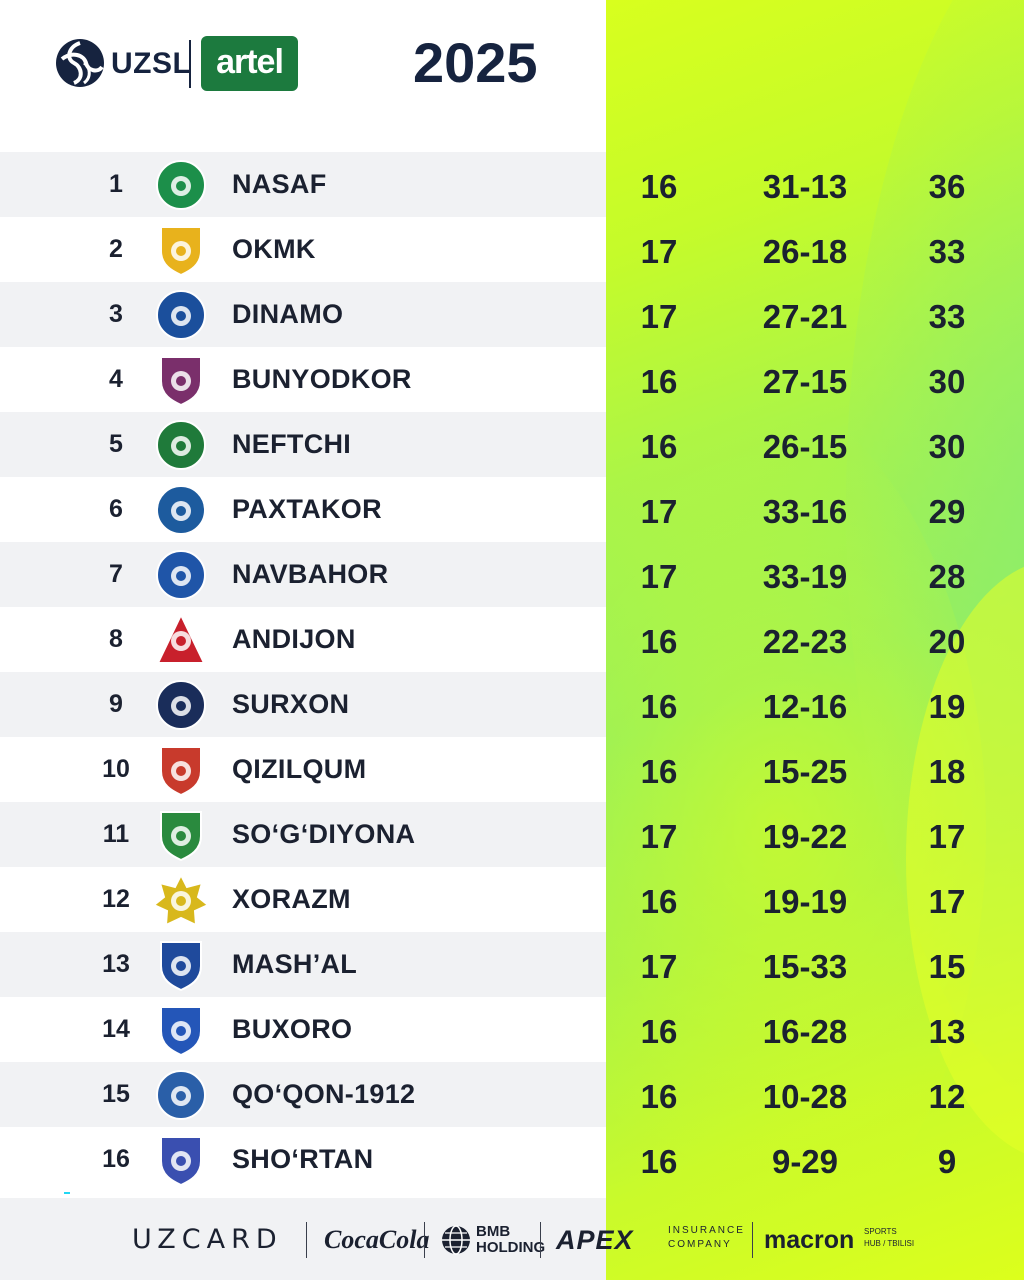 This screenshot has height=1280, width=1024. I want to click on season-title: 2025, so click(475, 62).